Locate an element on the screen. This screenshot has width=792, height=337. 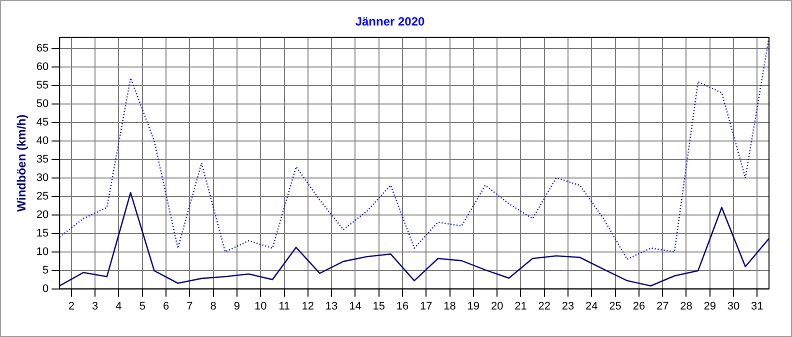
y-tick-label: 15 is located at coordinates (42, 233).